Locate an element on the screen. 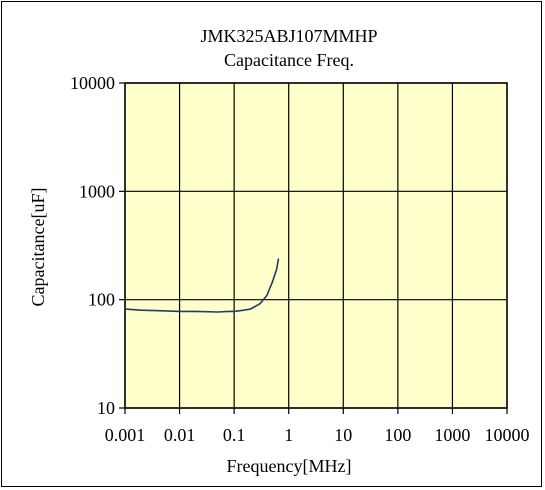 This screenshot has height=490, width=545. series-line is located at coordinates (202, 285).